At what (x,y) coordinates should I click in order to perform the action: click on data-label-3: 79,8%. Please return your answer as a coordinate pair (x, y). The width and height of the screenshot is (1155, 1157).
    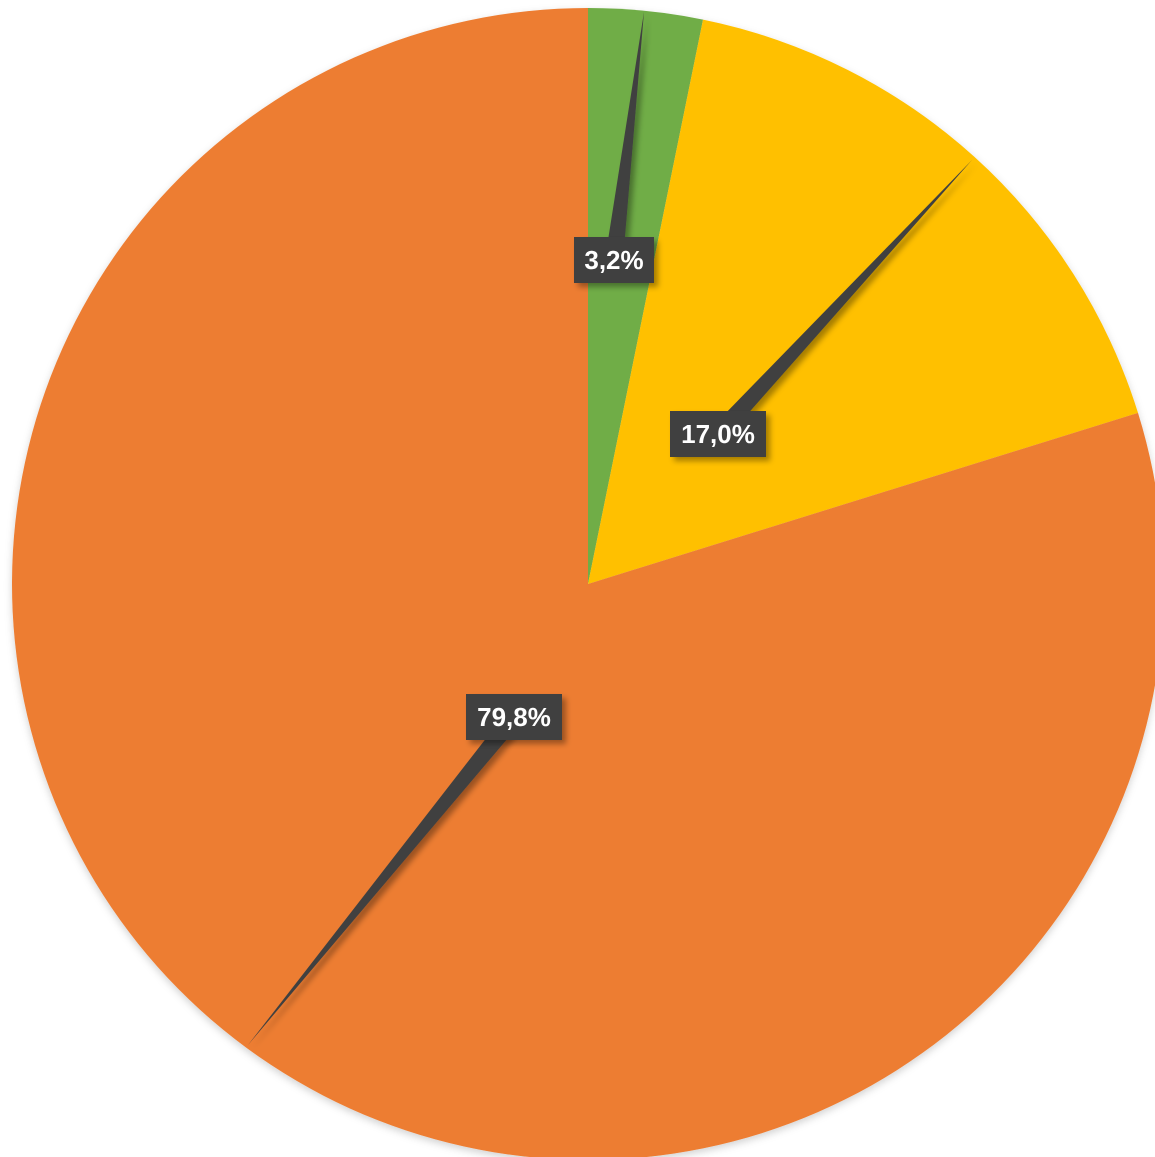
    Looking at the image, I should click on (514, 717).